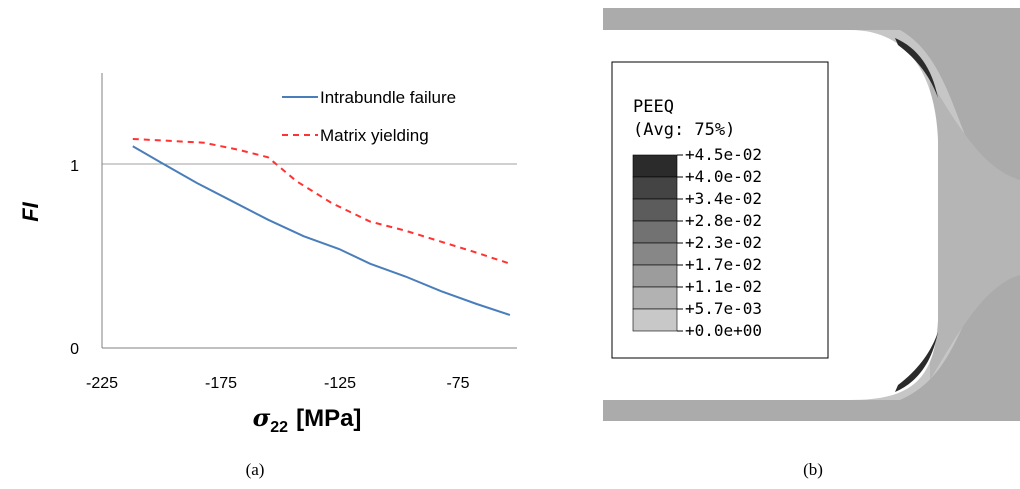 The height and width of the screenshot is (489, 1020). Describe the element at coordinates (221, 383) in the screenshot. I see `x-tick-label-neg175: -175` at that location.